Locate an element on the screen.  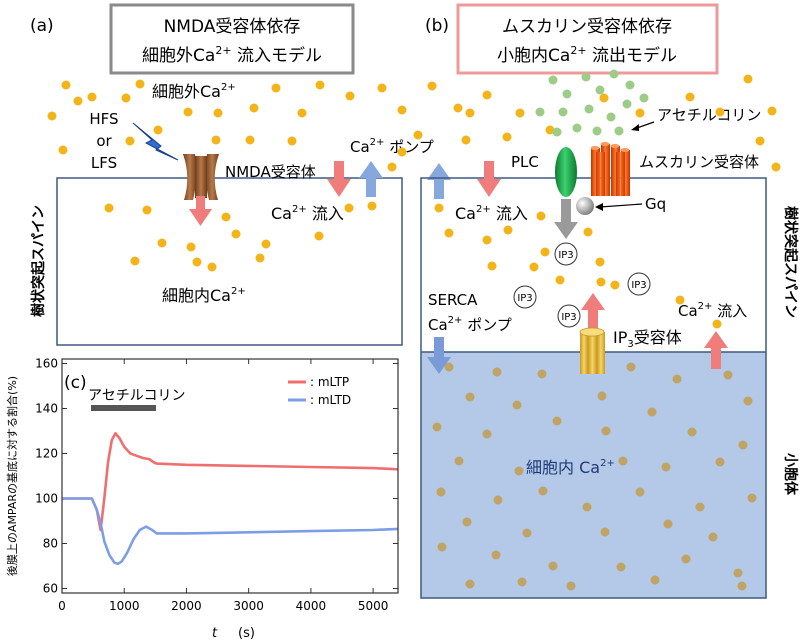
y-tick-label: 120 is located at coordinates (46, 454).